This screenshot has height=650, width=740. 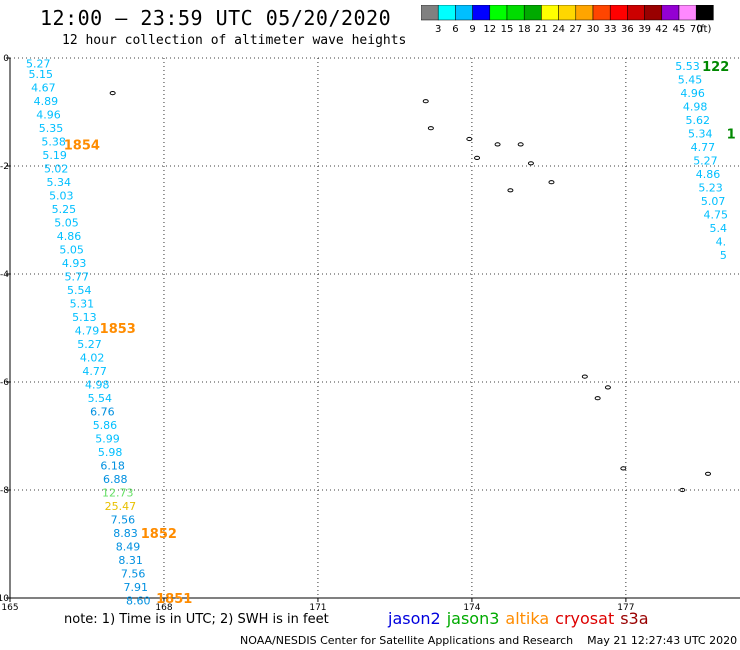 What do you see at coordinates (4, 491) in the screenshot?
I see `y-tick-label: -8` at bounding box center [4, 491].